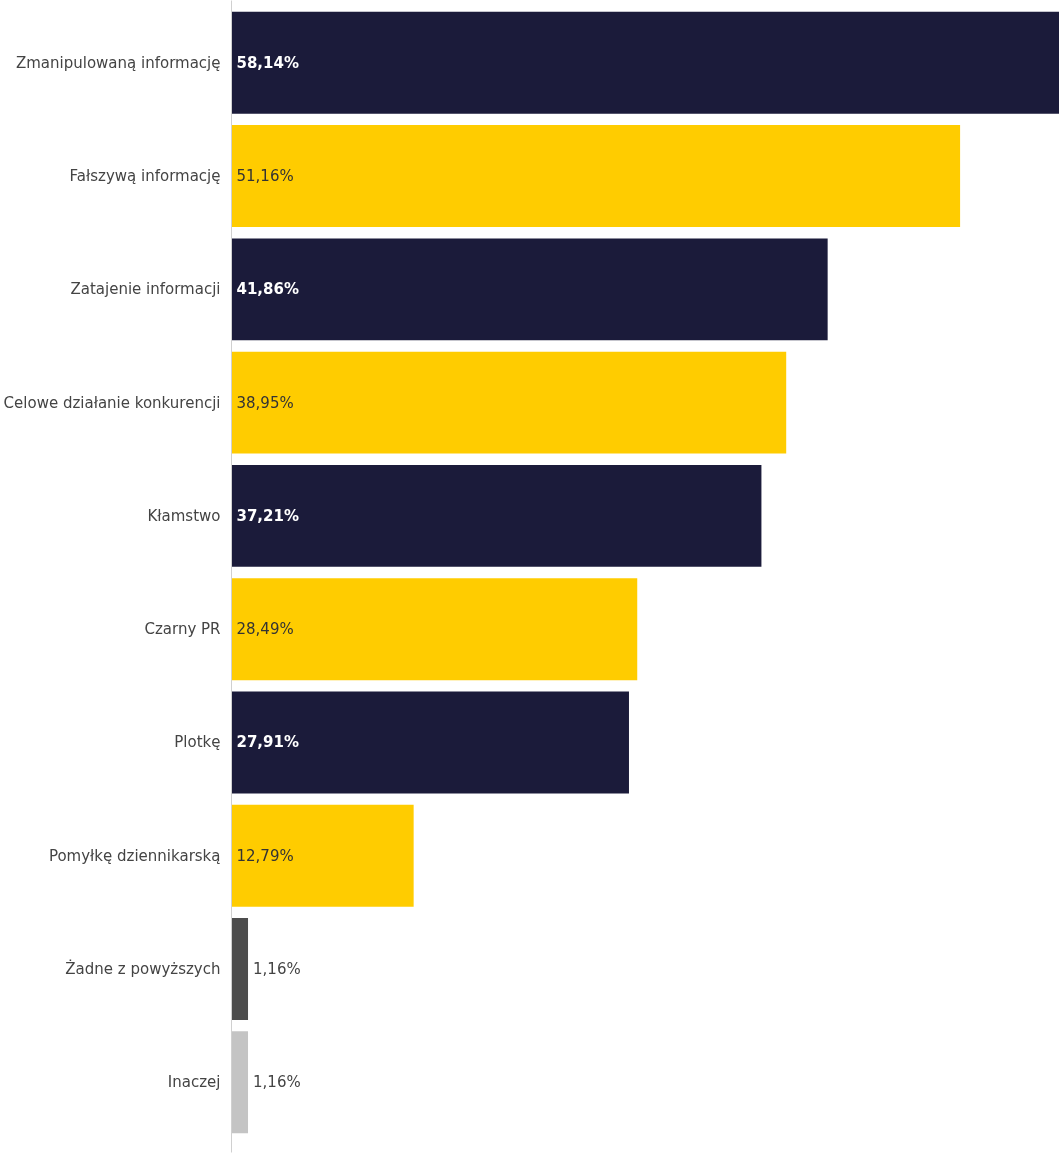  I want to click on data-label: 28,49%, so click(265, 629).